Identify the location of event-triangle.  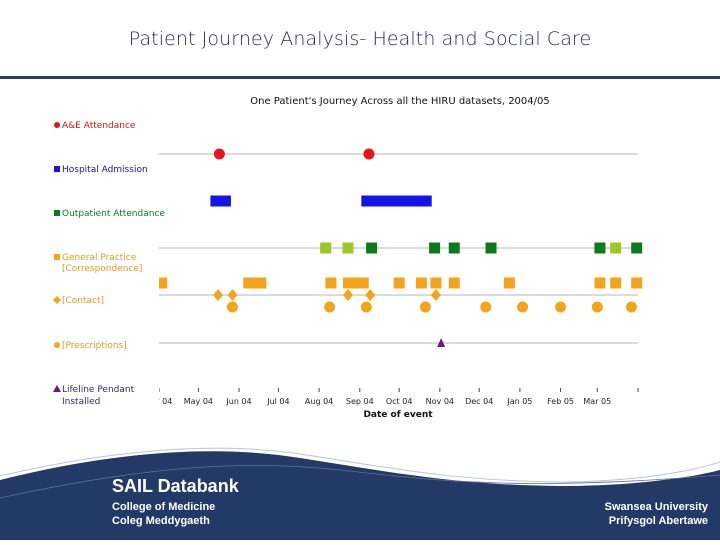
(441, 342).